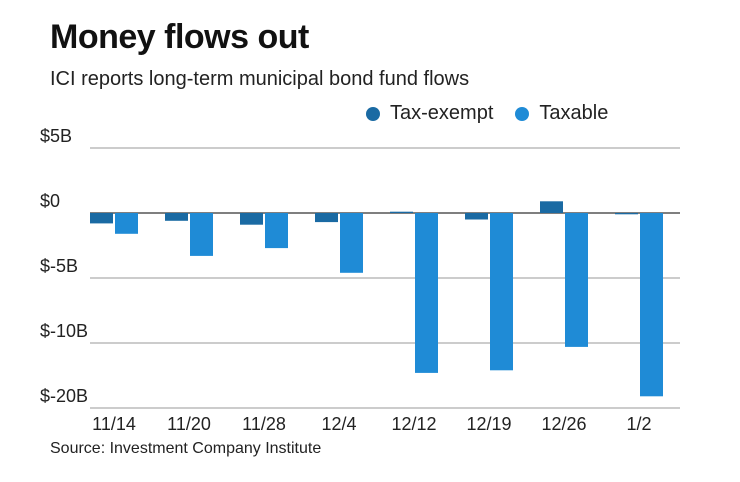 The image size is (740, 482). Describe the element at coordinates (179, 37) in the screenshot. I see `chart-title: Money flows out` at that location.